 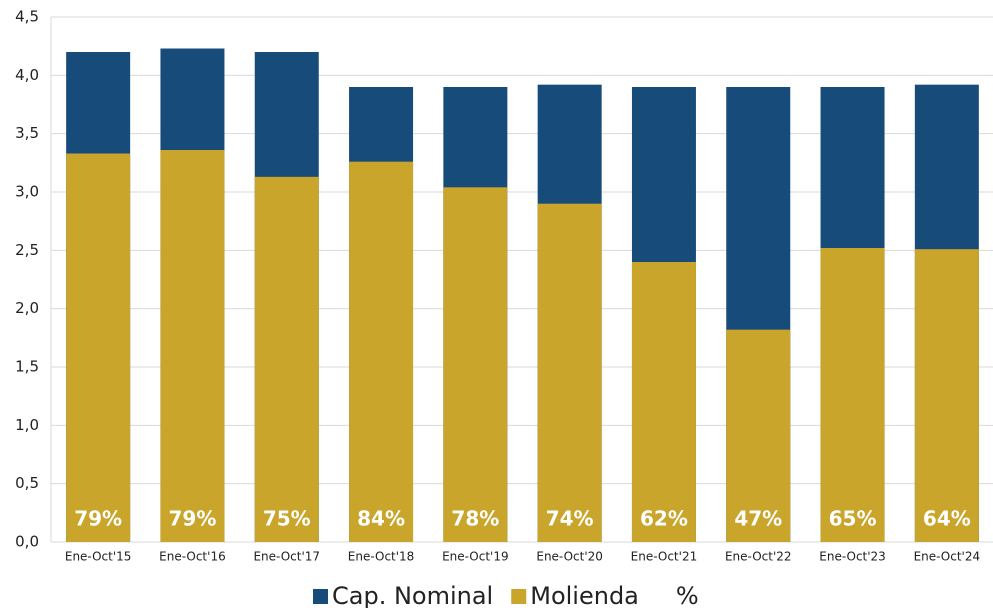 I want to click on data-label: 47%, so click(x=758, y=519).